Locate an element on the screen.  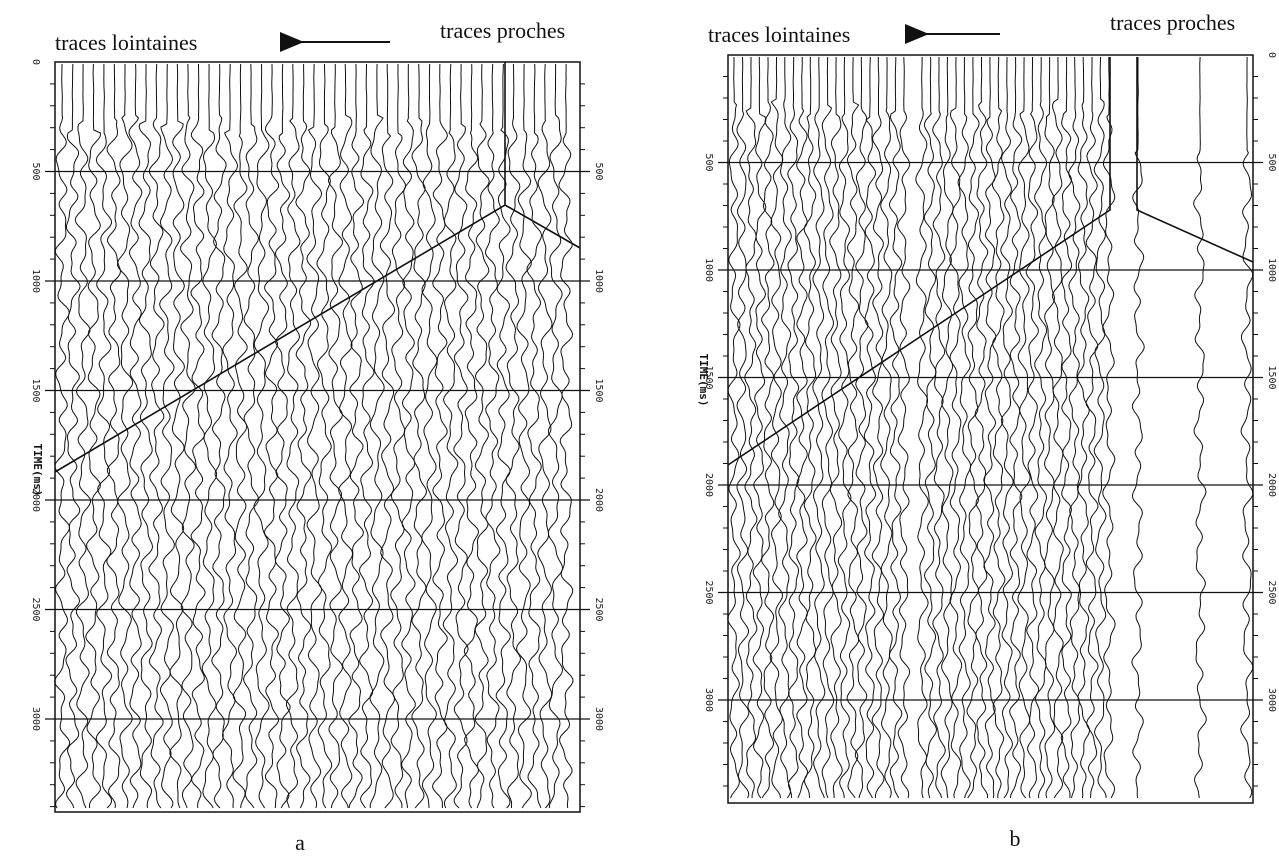
panel-label: b is located at coordinates (1015, 838).